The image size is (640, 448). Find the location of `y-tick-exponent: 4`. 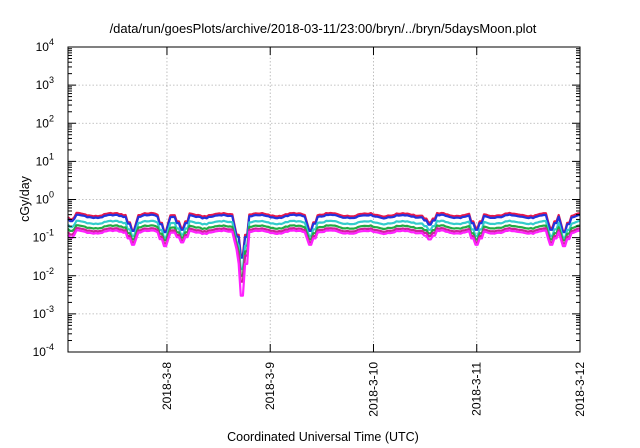

y-tick-exponent: 4 is located at coordinates (51, 42).